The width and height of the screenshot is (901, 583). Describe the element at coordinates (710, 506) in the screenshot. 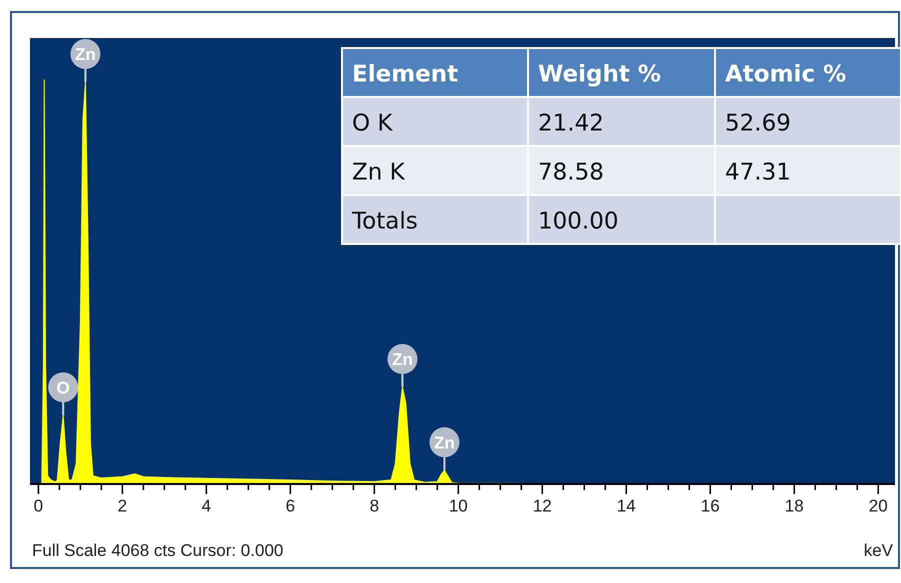

I see `x-tick-label: 16` at that location.